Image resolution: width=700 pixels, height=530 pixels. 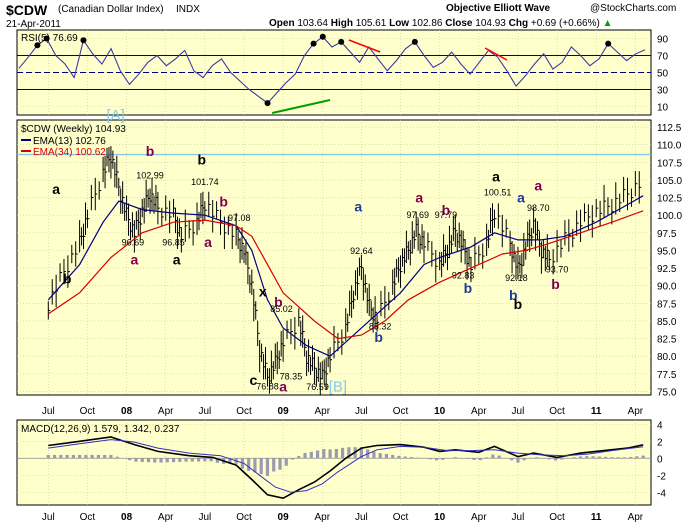 What do you see at coordinates (667, 287) in the screenshot?
I see `price-y-tick-label: 90.0` at bounding box center [667, 287].